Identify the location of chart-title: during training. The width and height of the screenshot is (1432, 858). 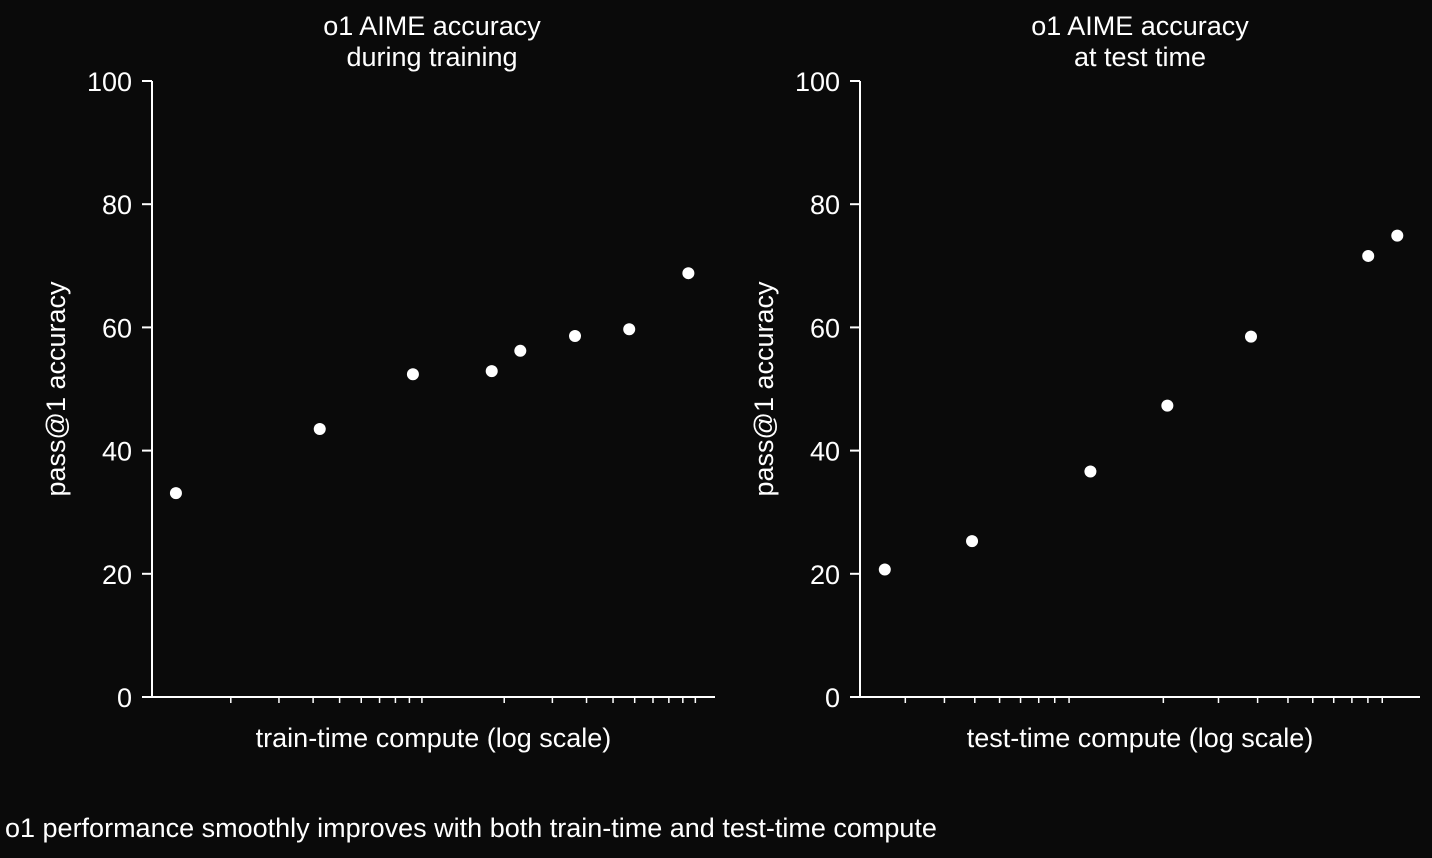
(431, 57).